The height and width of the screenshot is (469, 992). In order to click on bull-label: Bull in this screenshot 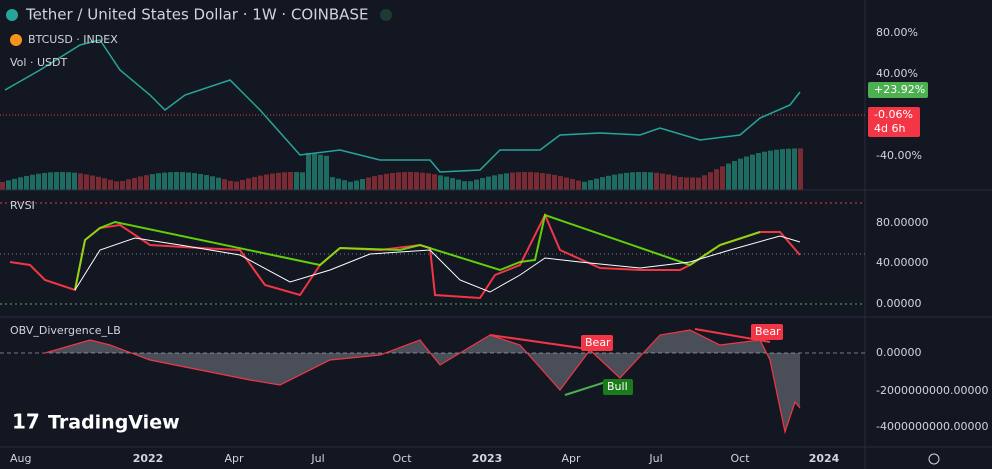, I will do `click(617, 386)`.